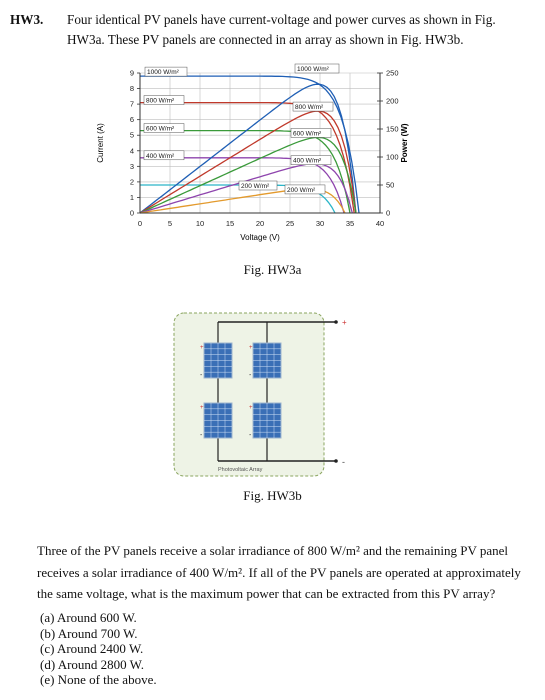 The height and width of the screenshot is (700, 545). I want to click on pv-panels: + - + - + - + -, so click(241, 390).